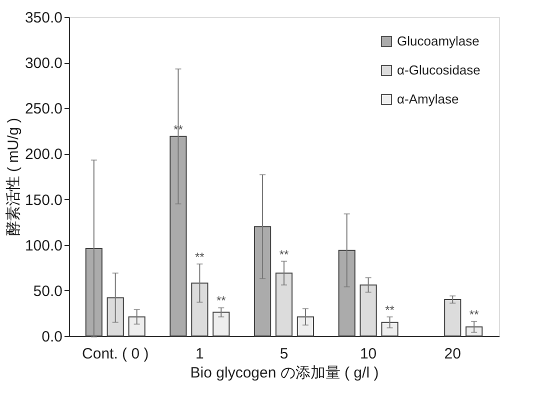 Image resolution: width=560 pixels, height=400 pixels. Describe the element at coordinates (438, 41) in the screenshot. I see `legend-label: Glucoamylase` at that location.